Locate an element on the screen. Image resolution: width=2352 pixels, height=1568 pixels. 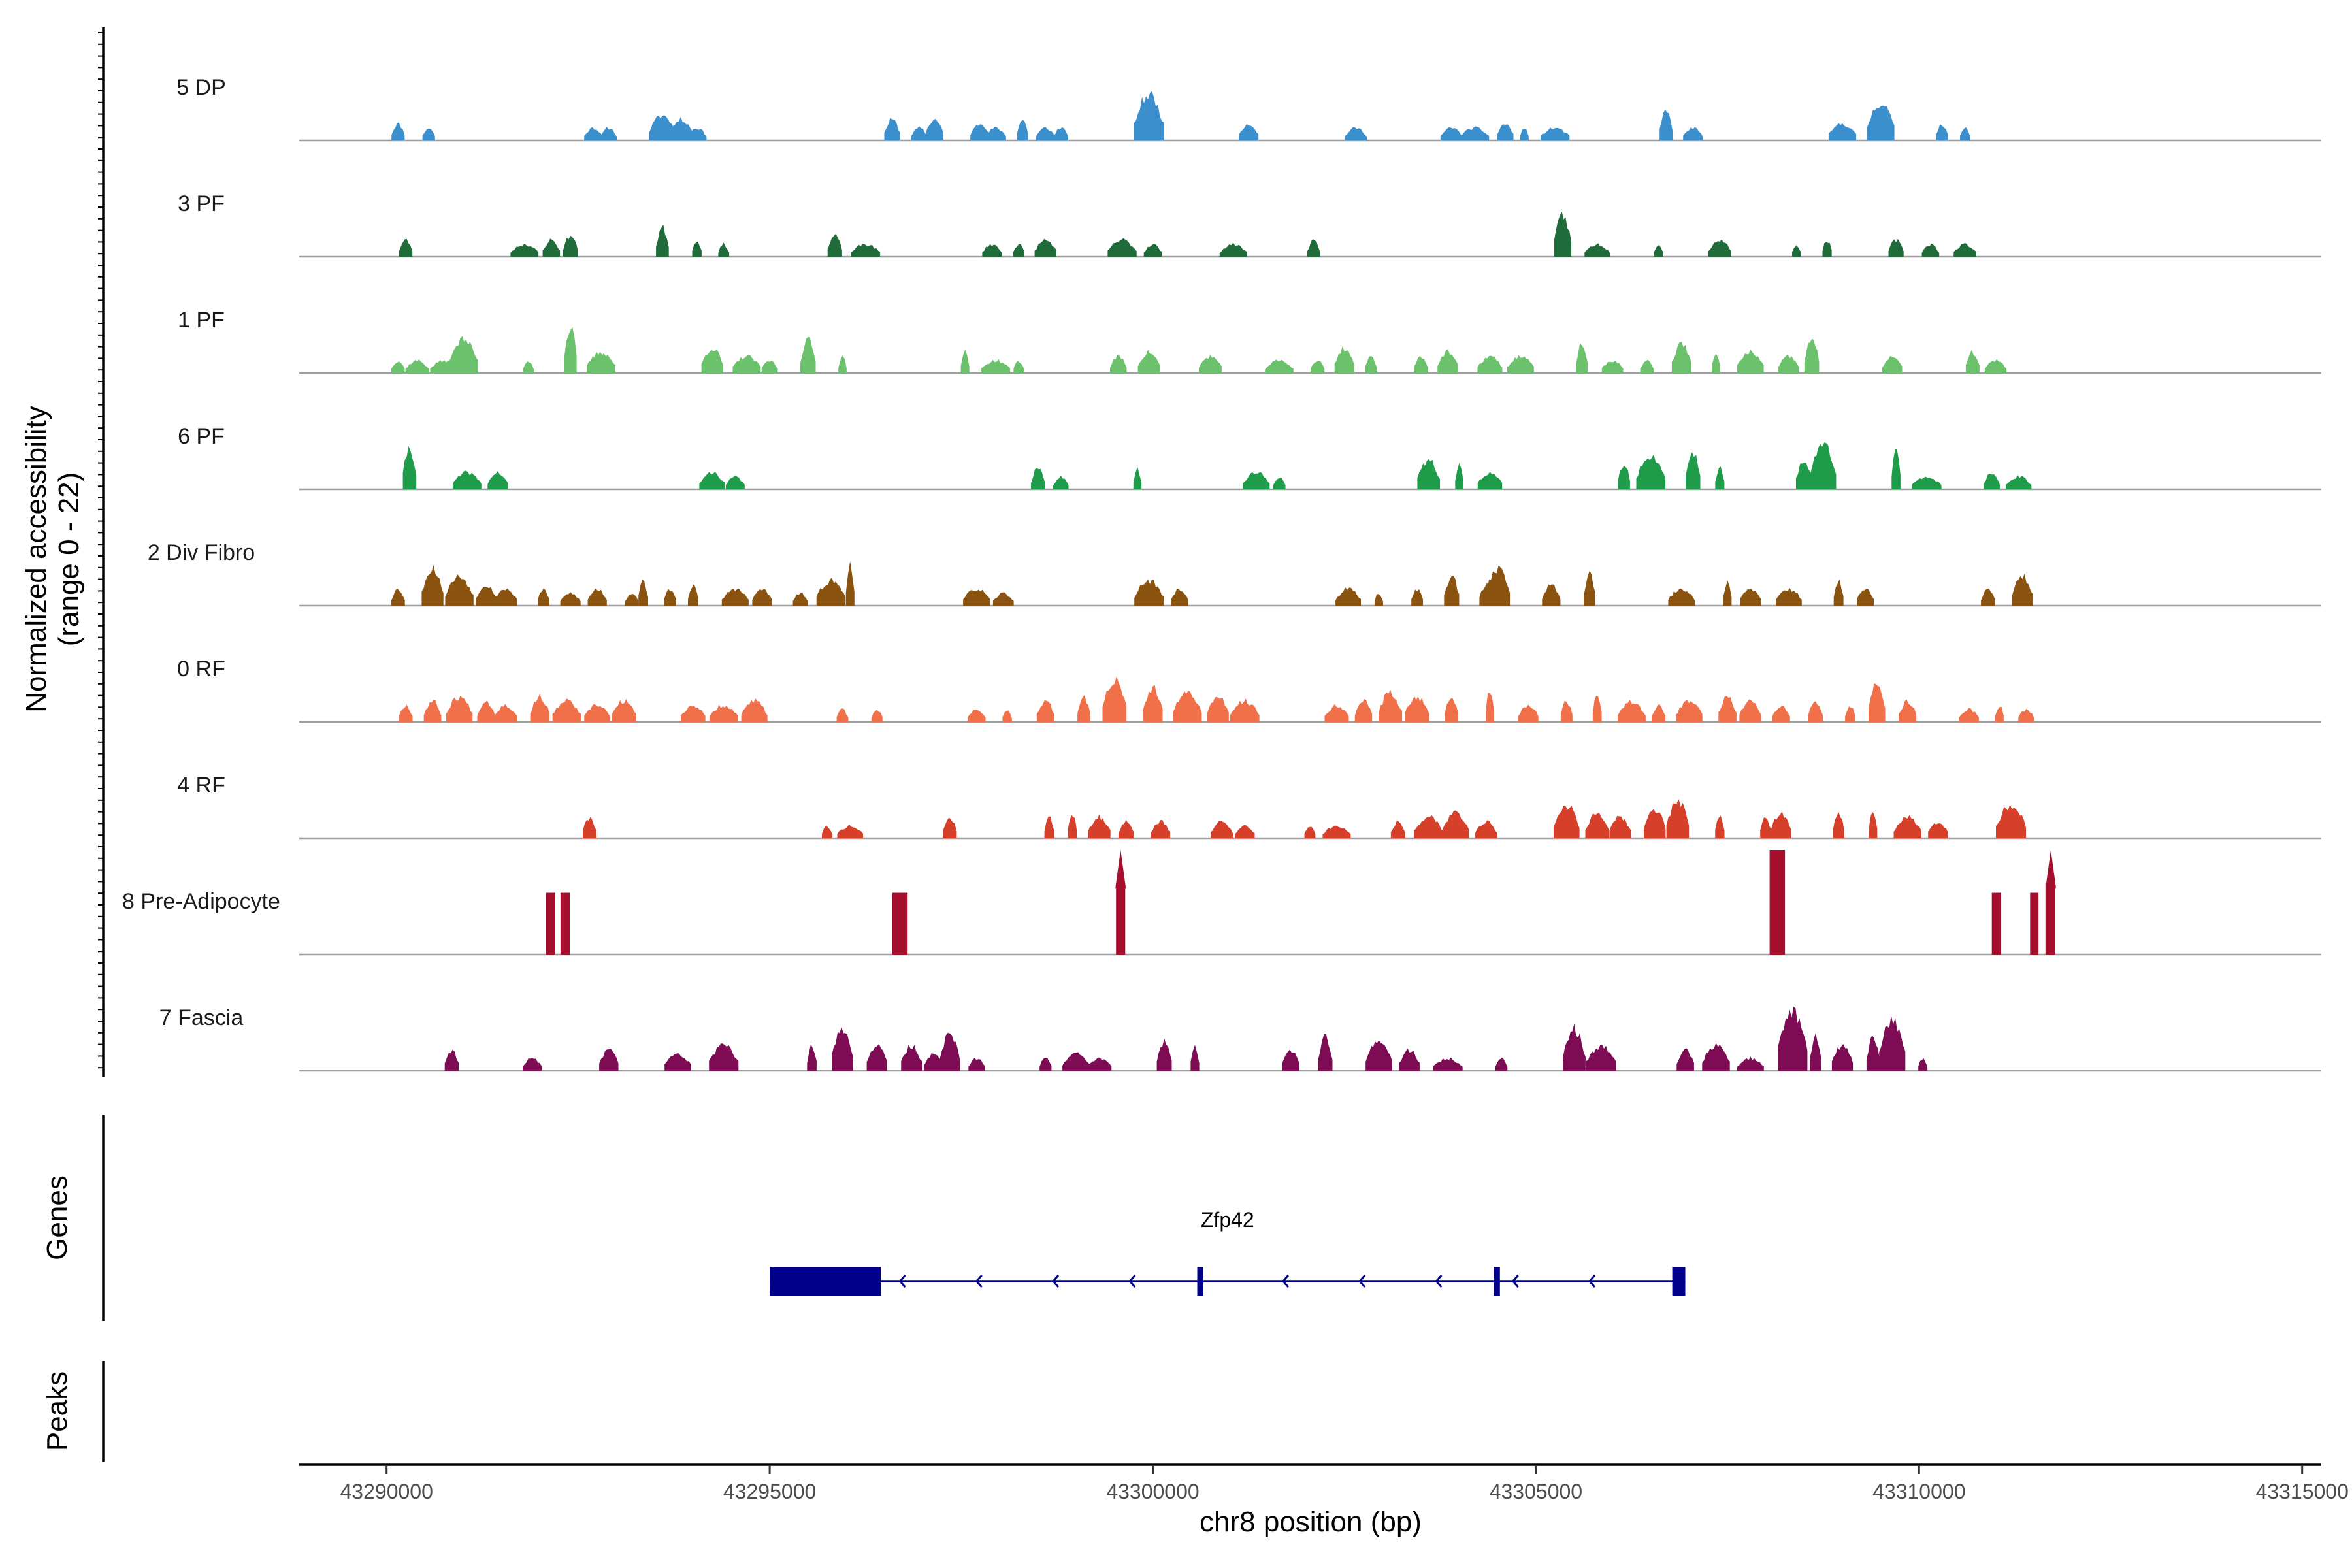
x-axis-title: chr8 position (bp) is located at coordinates (1311, 1522).